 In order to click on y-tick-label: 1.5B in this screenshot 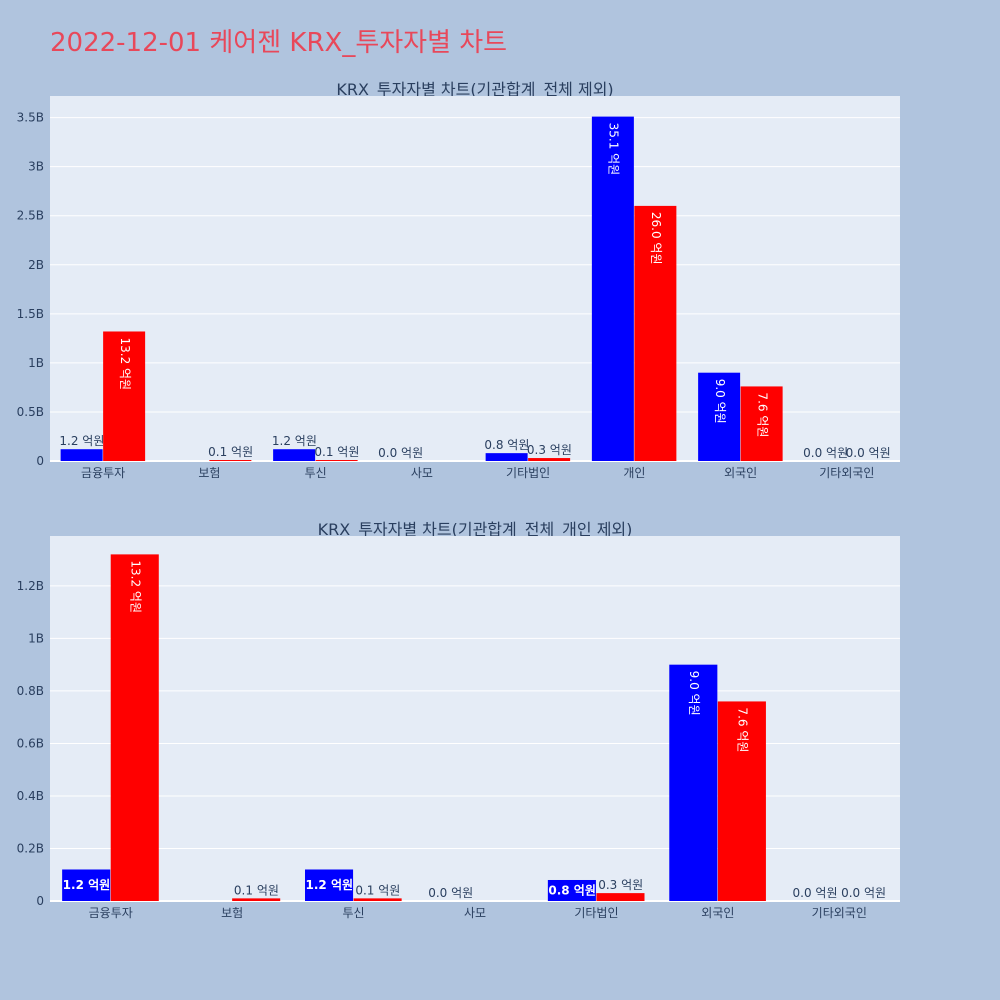, I will do `click(30, 314)`.